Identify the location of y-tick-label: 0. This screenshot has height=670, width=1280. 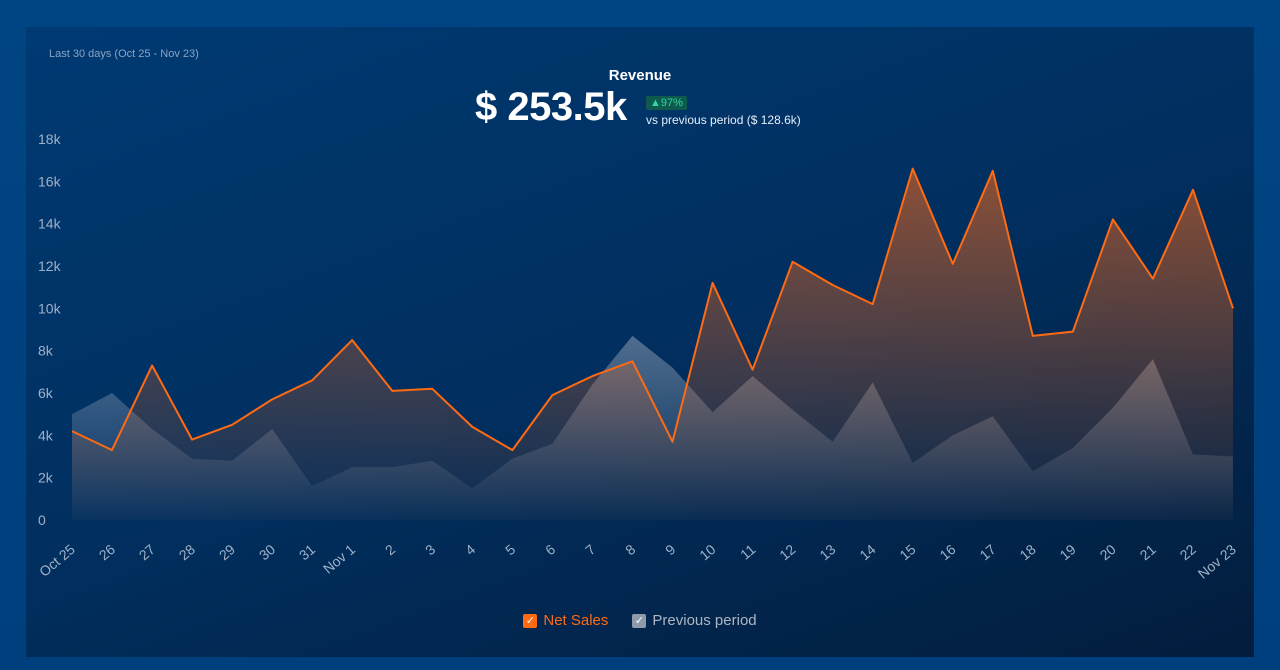
(42, 520).